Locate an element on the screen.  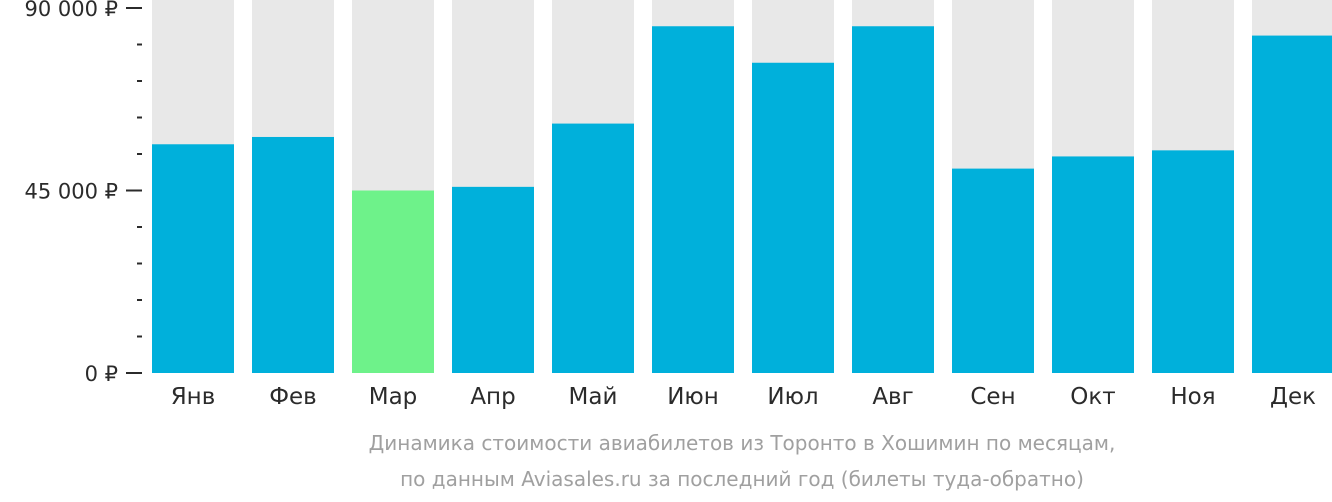
x-tick-label: Сен is located at coordinates (992, 397).